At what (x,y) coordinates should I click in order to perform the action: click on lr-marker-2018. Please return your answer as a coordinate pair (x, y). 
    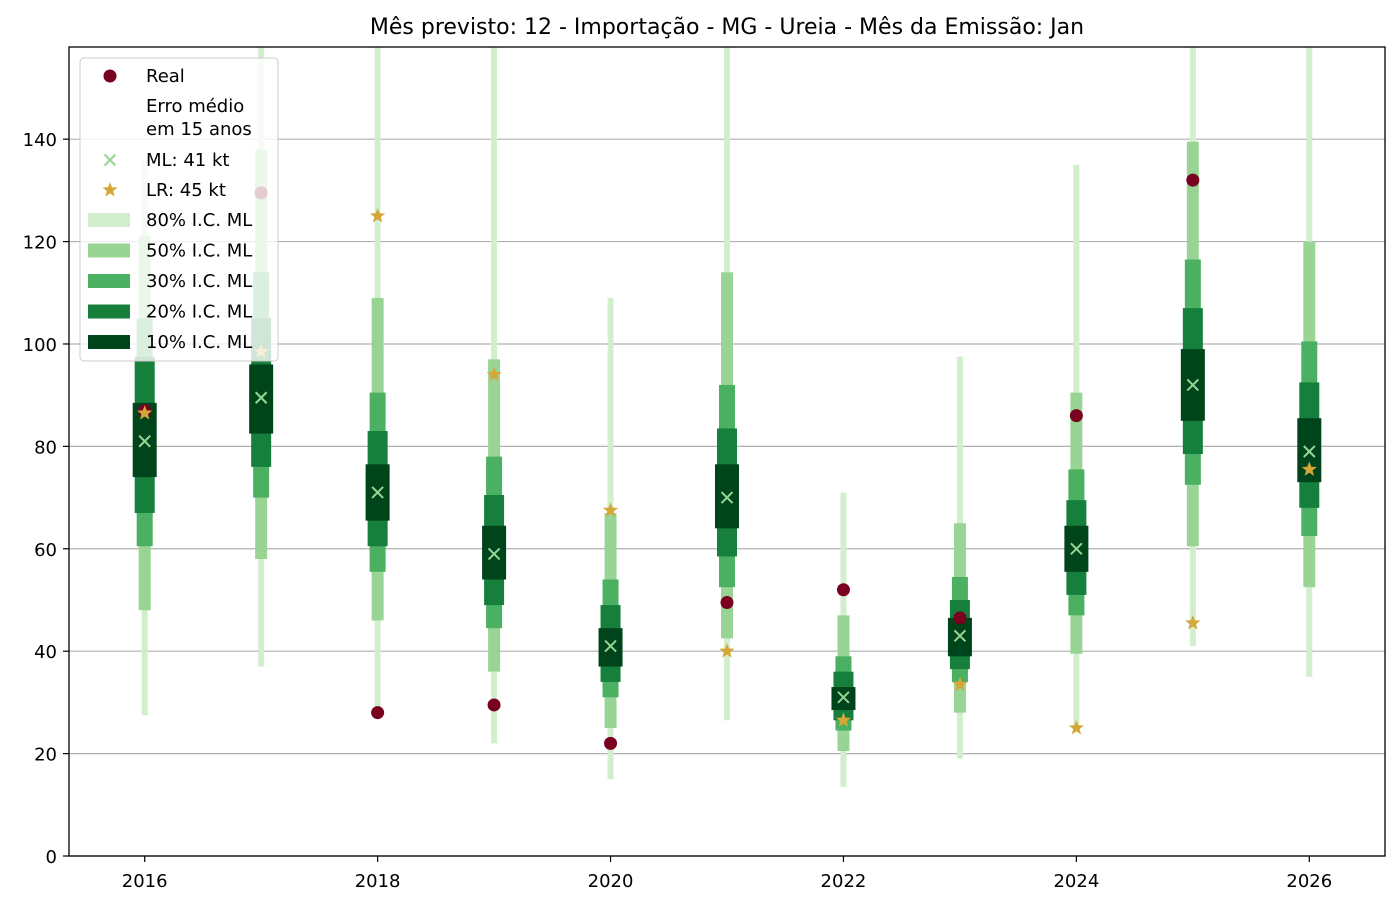
    Looking at the image, I should click on (378, 215).